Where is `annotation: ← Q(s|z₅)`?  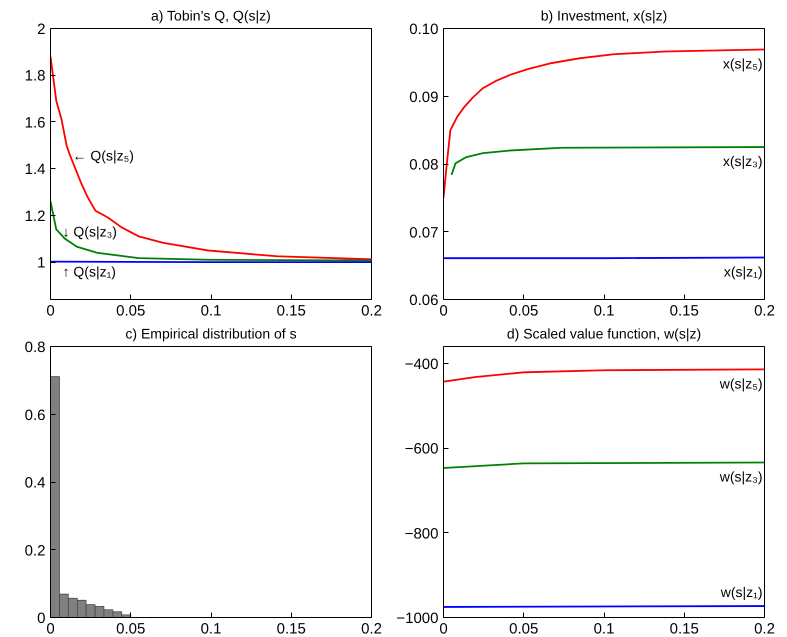
annotation: ← Q(s|z₅) is located at coordinates (103, 156).